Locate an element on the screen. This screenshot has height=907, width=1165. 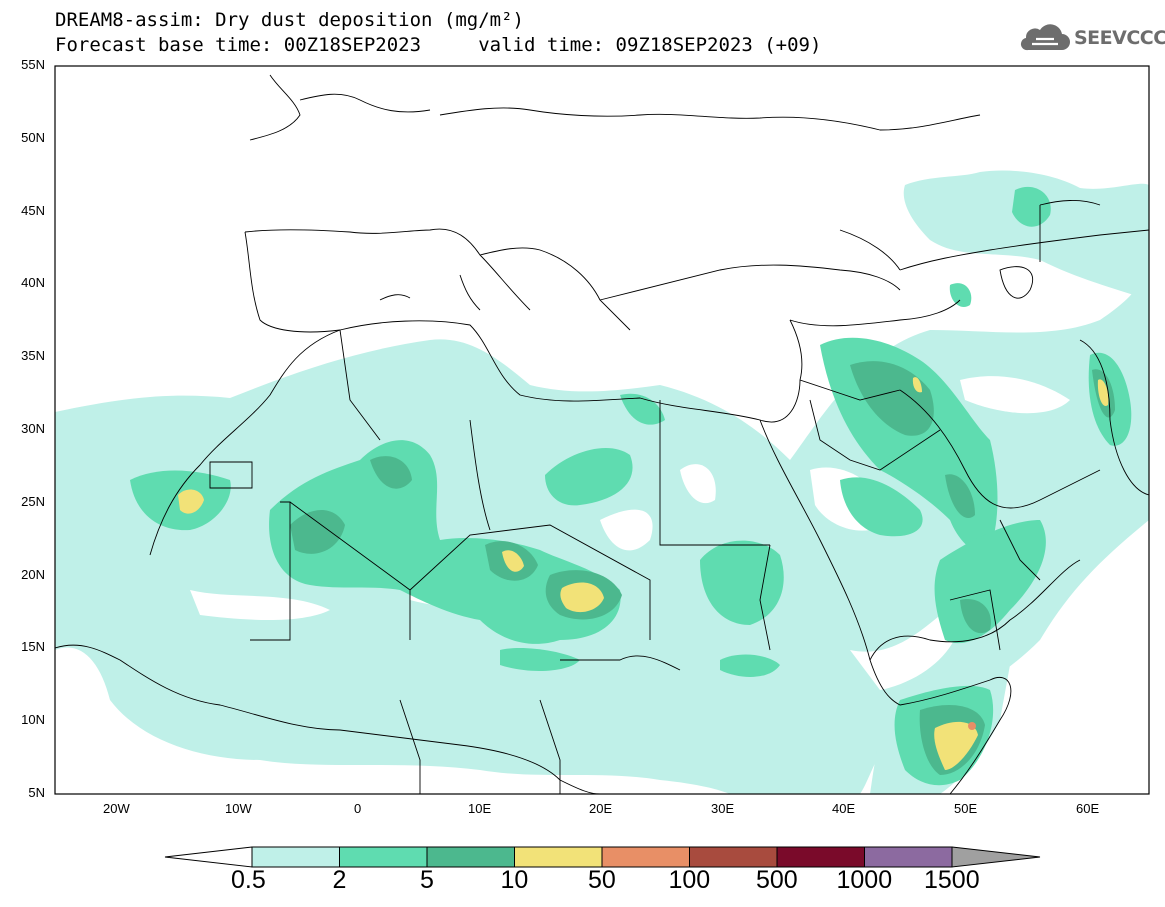
lat-label: 30N is located at coordinates (33, 428).